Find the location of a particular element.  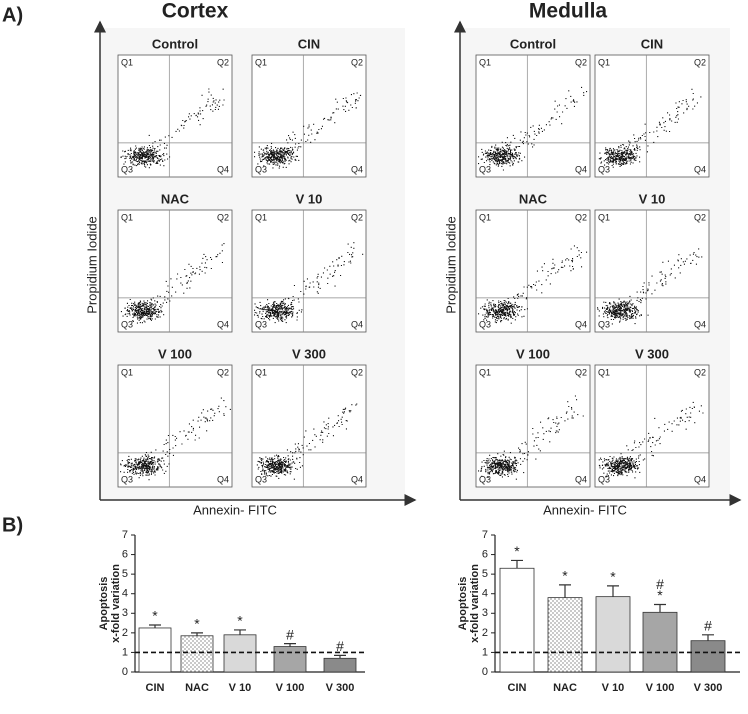

y-axis-label: Propidium Iodide is located at coordinates (450, 265).